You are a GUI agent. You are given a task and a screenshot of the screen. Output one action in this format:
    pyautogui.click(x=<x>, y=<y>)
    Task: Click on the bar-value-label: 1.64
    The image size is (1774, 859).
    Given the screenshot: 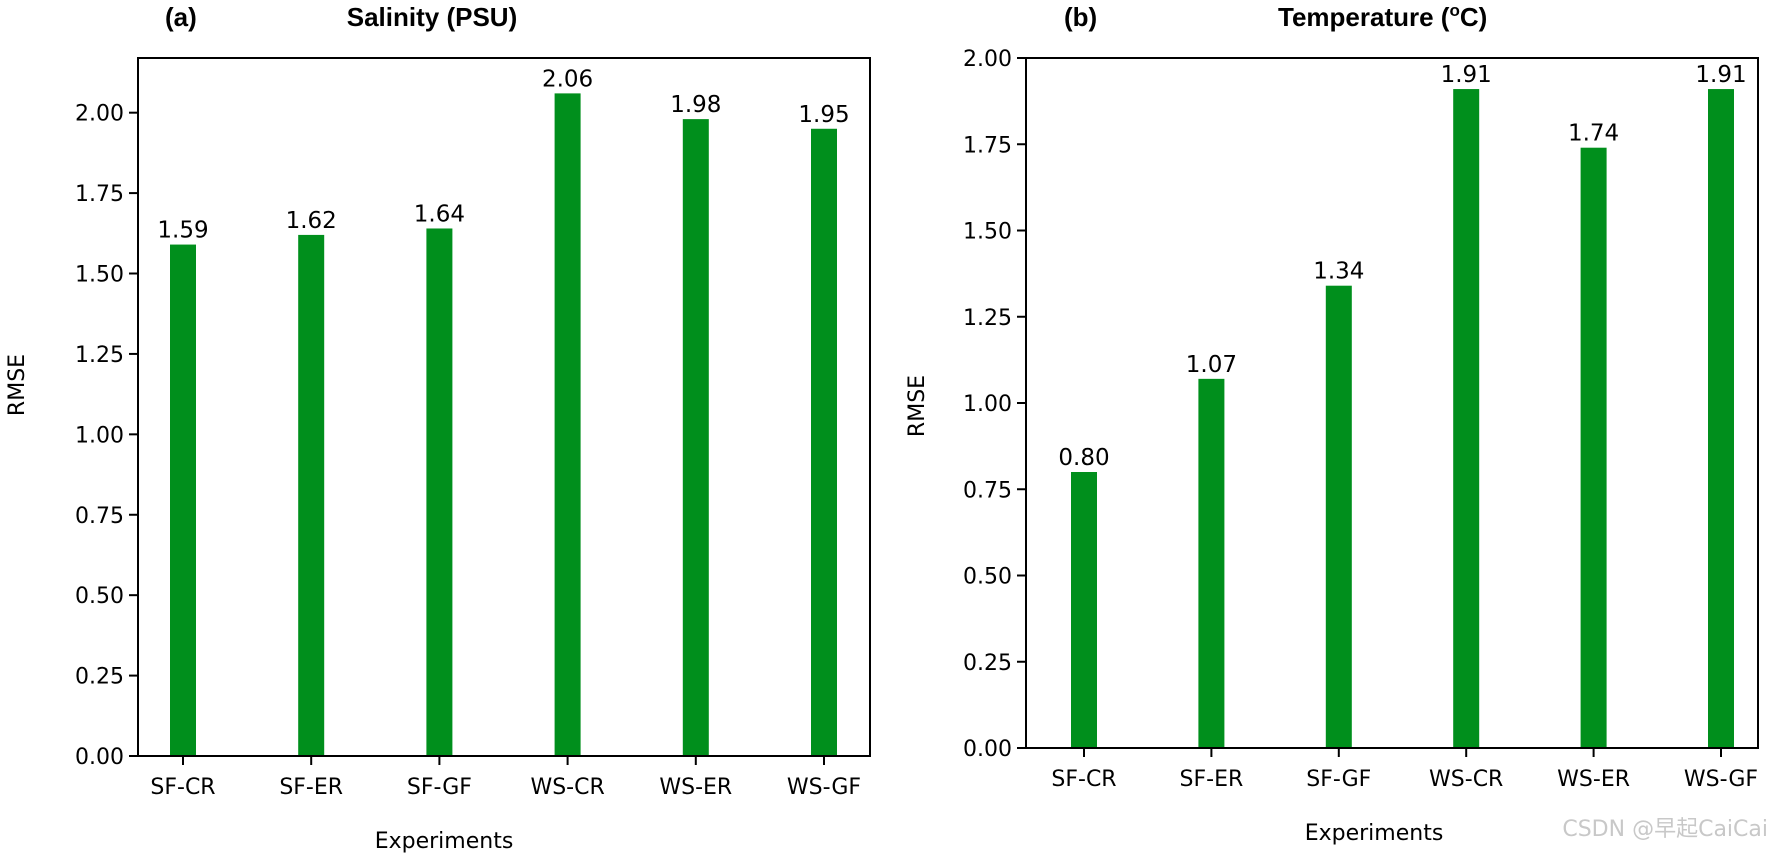 What is the action you would take?
    pyautogui.click(x=439, y=214)
    